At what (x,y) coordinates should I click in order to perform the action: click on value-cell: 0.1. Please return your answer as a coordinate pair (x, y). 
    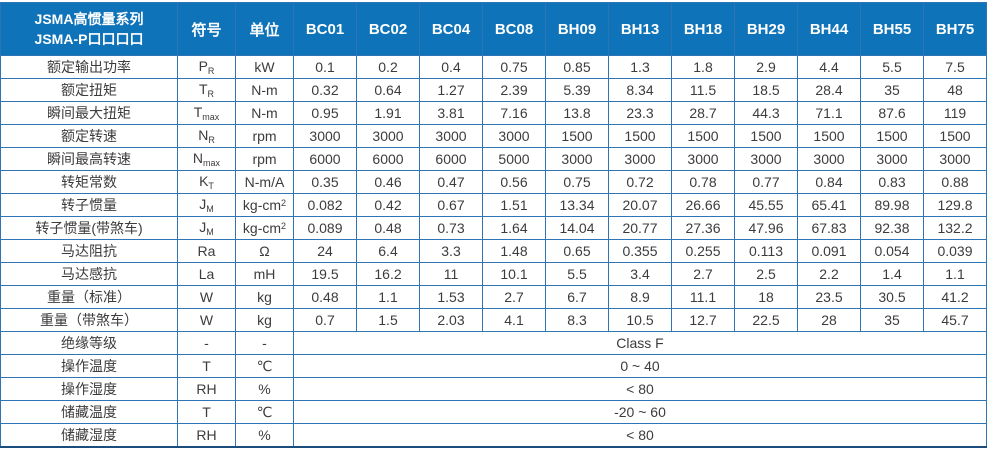
    Looking at the image, I should click on (325, 67).